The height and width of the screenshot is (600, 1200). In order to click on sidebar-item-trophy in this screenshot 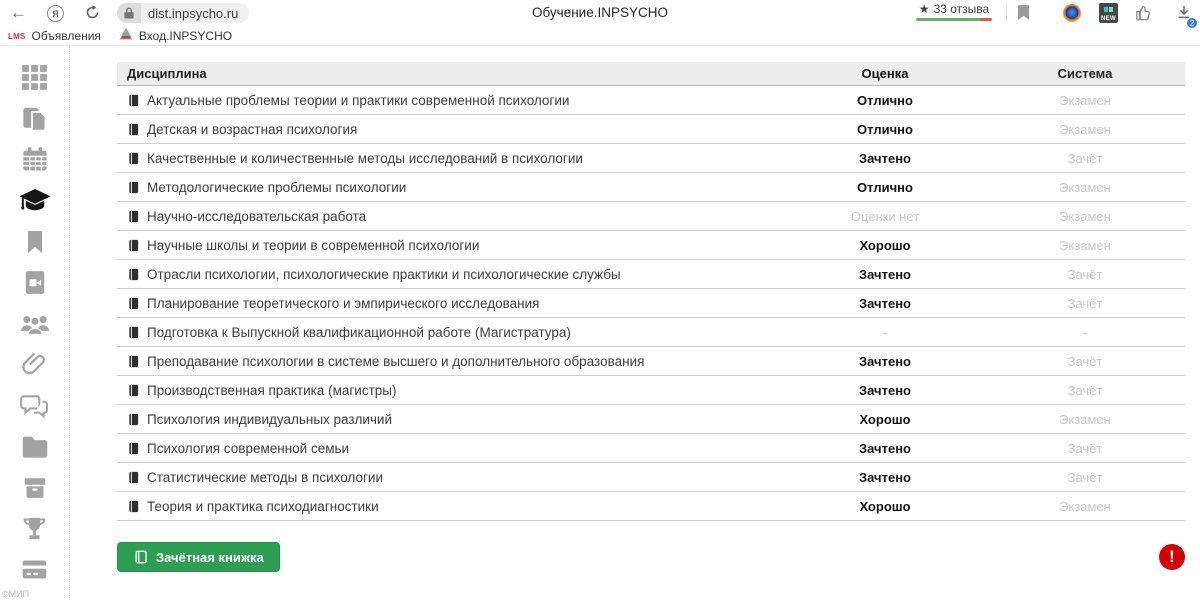, I will do `click(34, 528)`.